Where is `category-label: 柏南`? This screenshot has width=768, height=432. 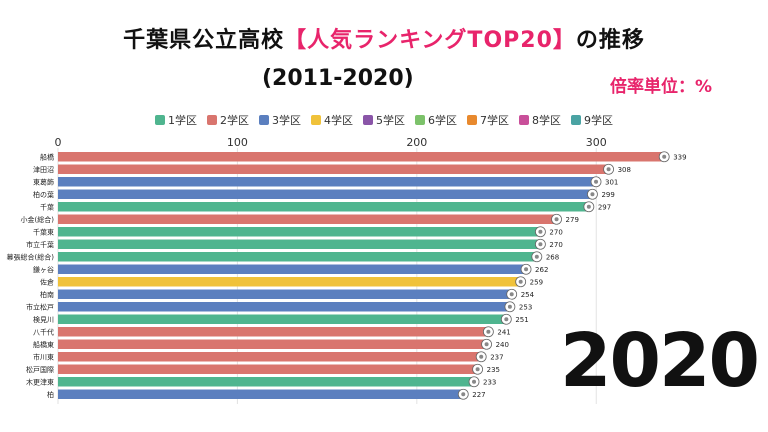
category-label: 柏南 is located at coordinates (47, 294).